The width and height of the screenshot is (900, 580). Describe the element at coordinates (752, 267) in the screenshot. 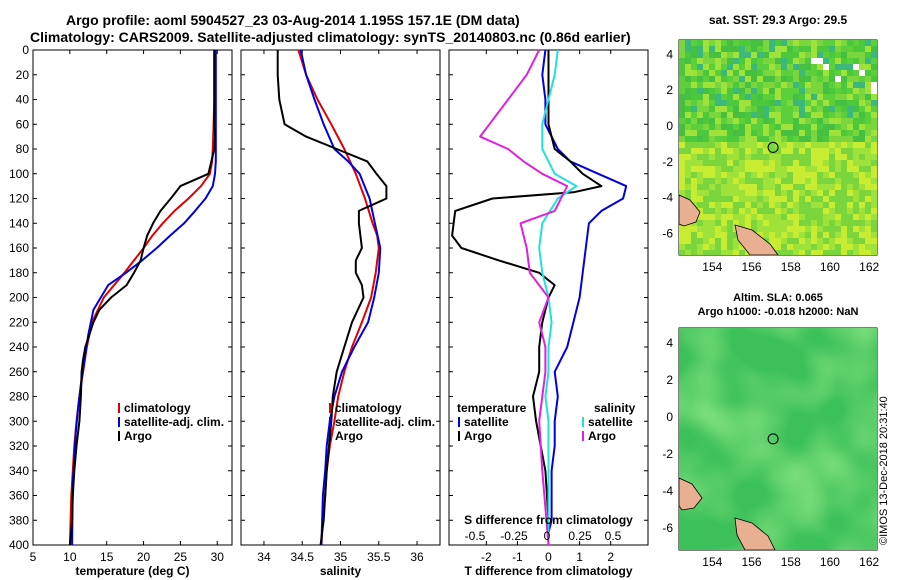

I see `sst-map-x-tick-label: 156` at that location.